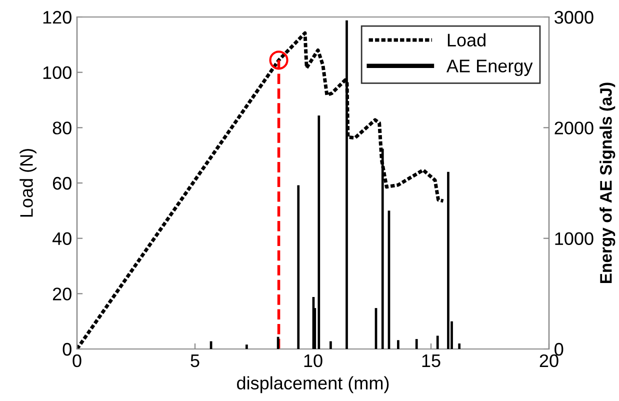 This screenshot has width=619, height=401. I want to click on x-axis-title: displacement (mm), so click(313, 385).